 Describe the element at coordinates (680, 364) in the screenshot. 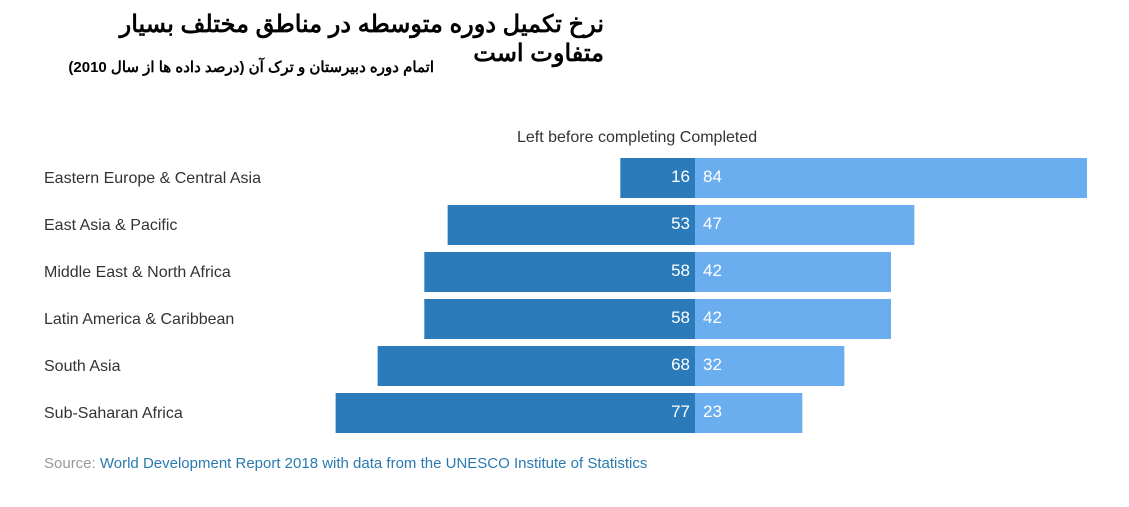

I see `data-label-left: 68` at that location.